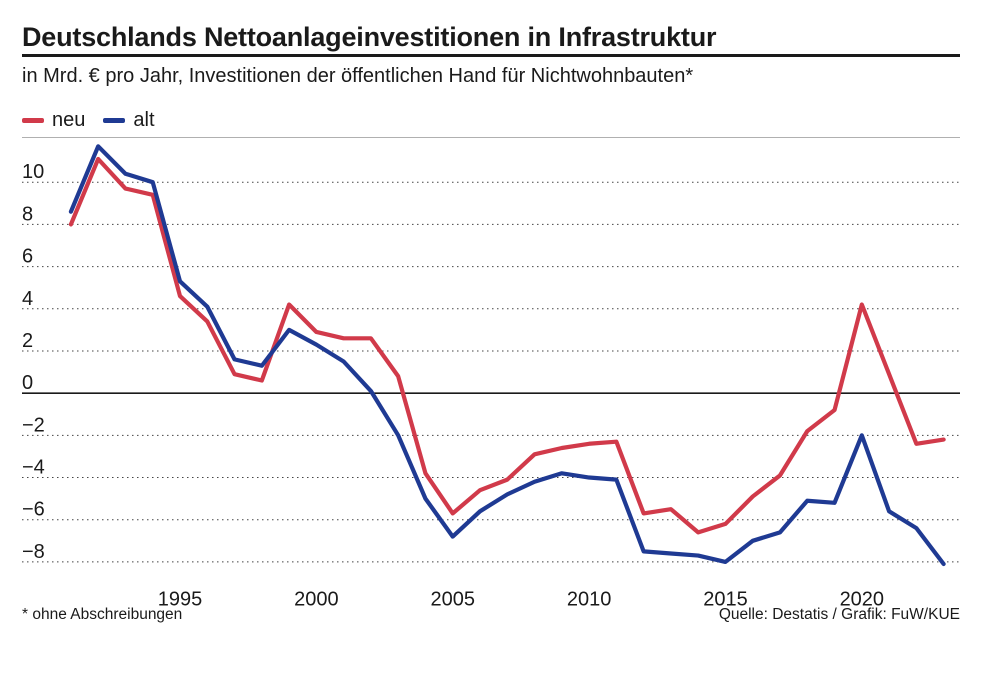 Image resolution: width=1000 pixels, height=673 pixels. Describe the element at coordinates (129, 120) in the screenshot. I see `legend-item-alt: alt` at that location.